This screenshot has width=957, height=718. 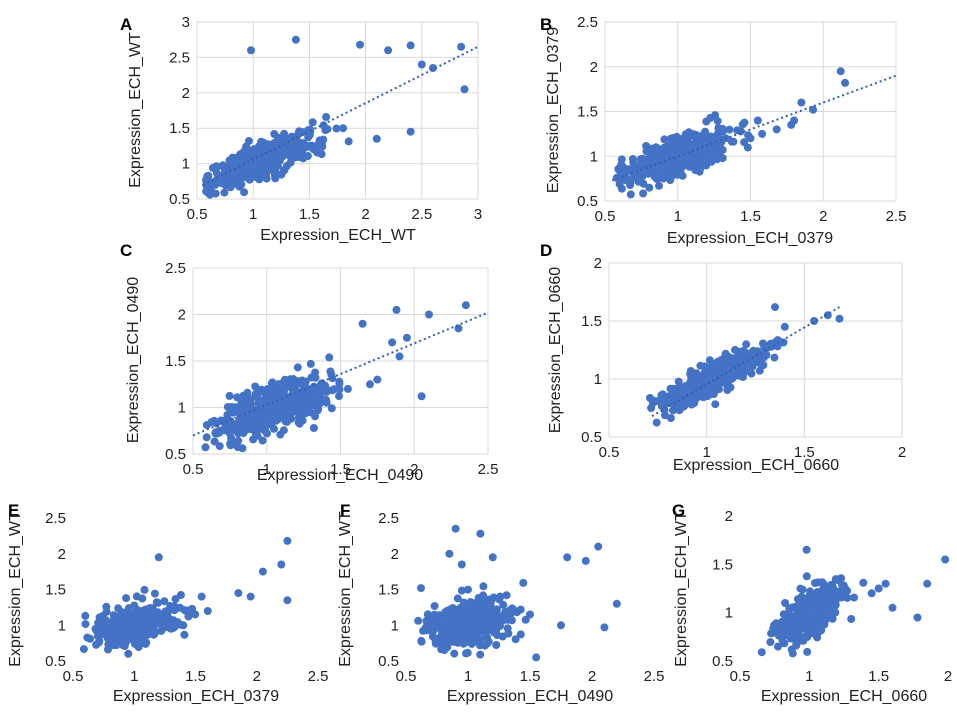 What do you see at coordinates (55, 590) in the screenshot?
I see `y-tick-label: 1.5` at bounding box center [55, 590].